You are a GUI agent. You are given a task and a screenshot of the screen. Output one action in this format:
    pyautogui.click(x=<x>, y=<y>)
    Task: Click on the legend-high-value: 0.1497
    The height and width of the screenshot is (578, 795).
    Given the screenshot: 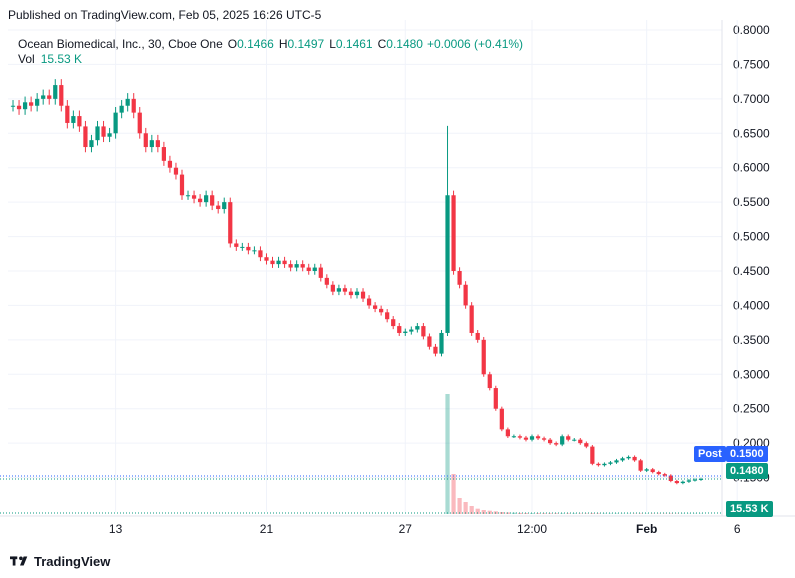 What is the action you would take?
    pyautogui.click(x=306, y=44)
    